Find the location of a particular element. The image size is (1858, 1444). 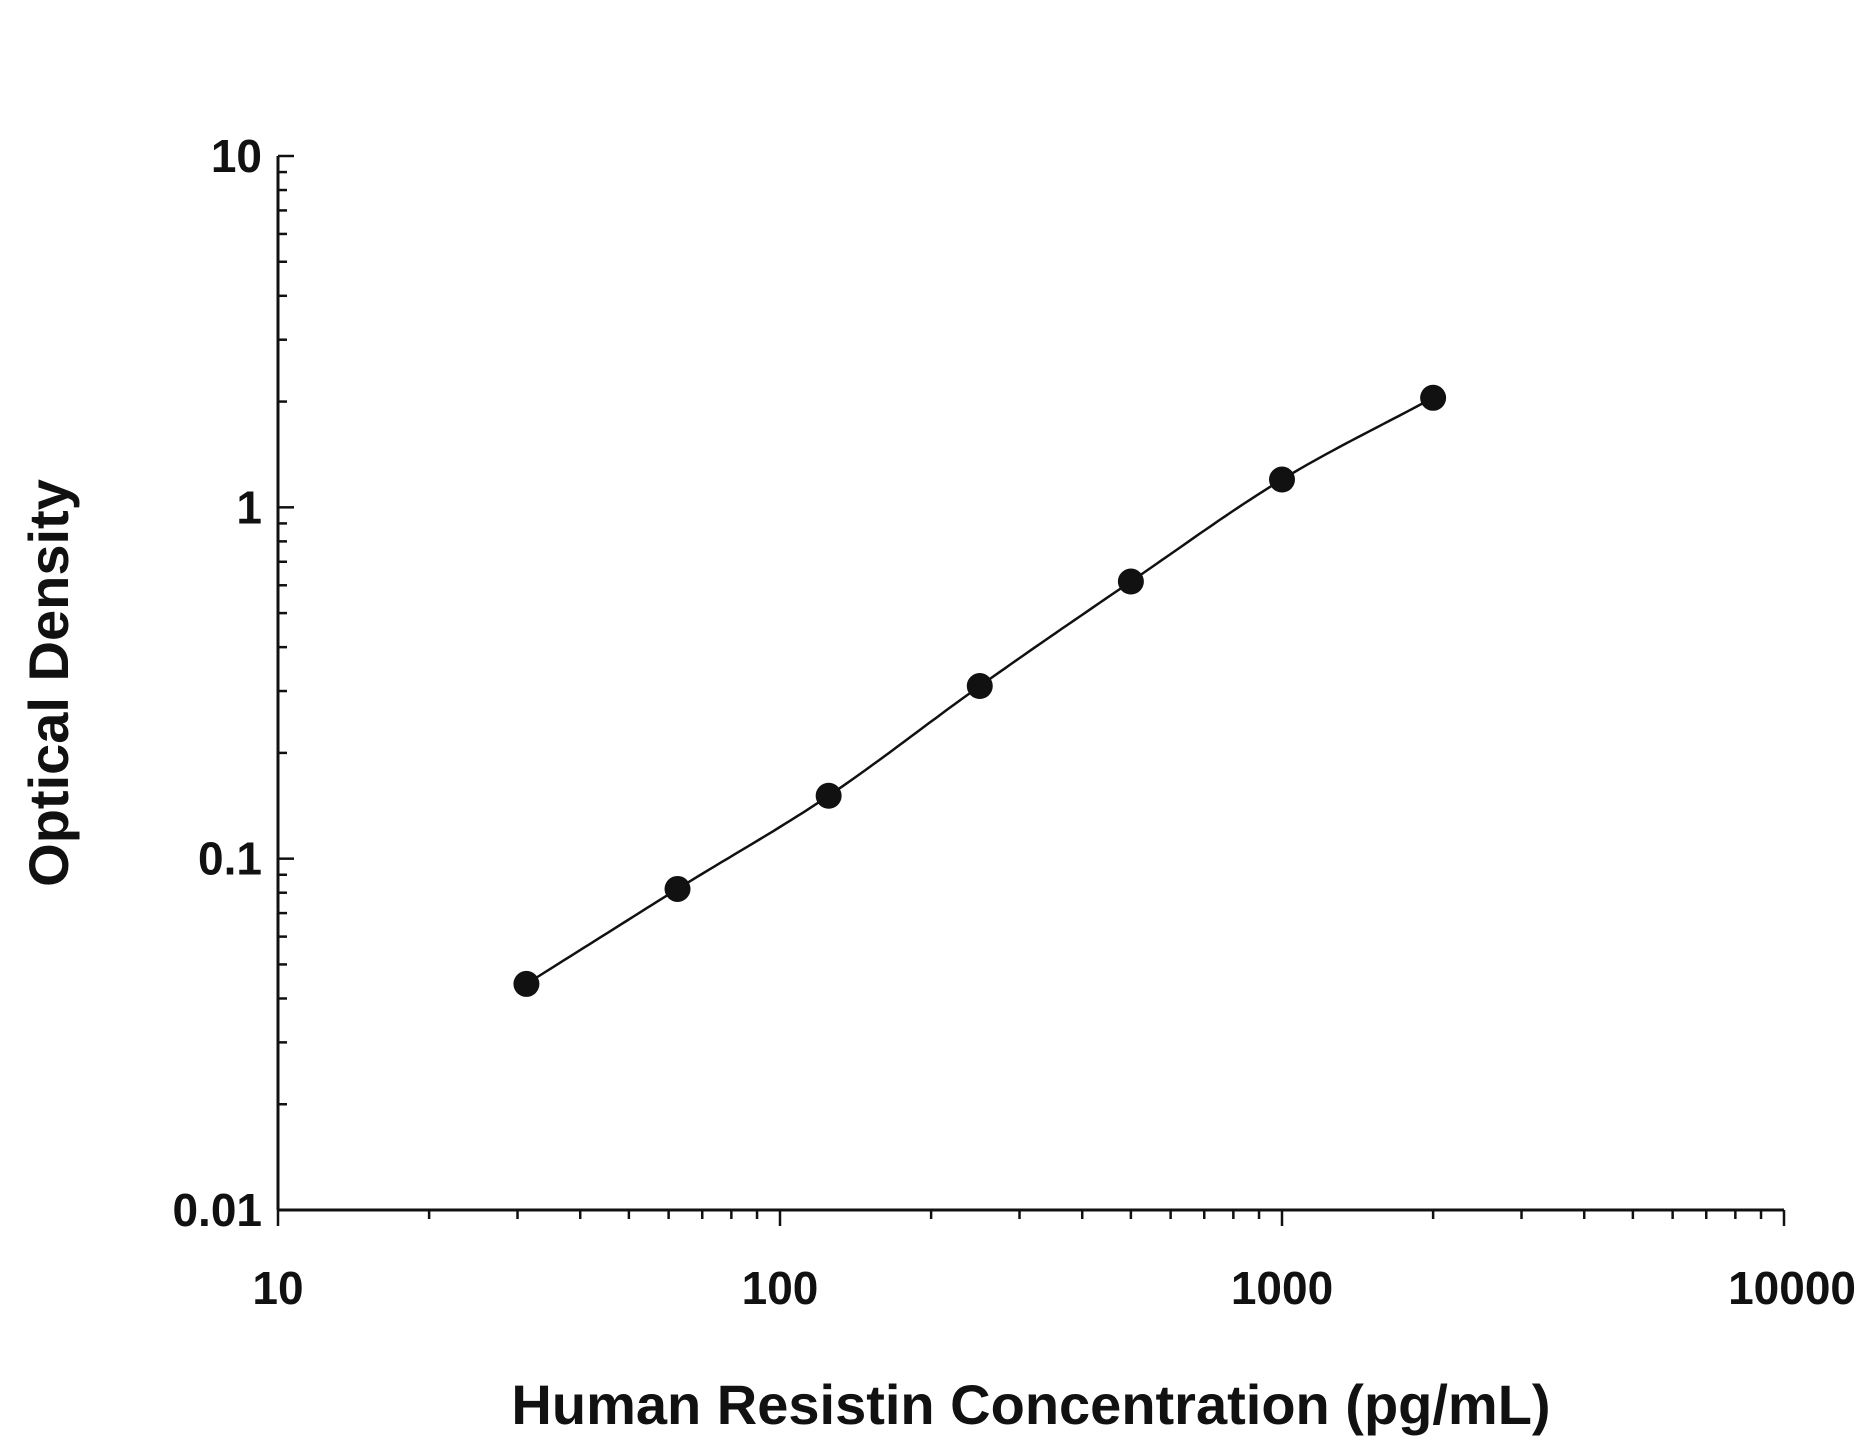

y-tick-label: 10 is located at coordinates (236, 156).